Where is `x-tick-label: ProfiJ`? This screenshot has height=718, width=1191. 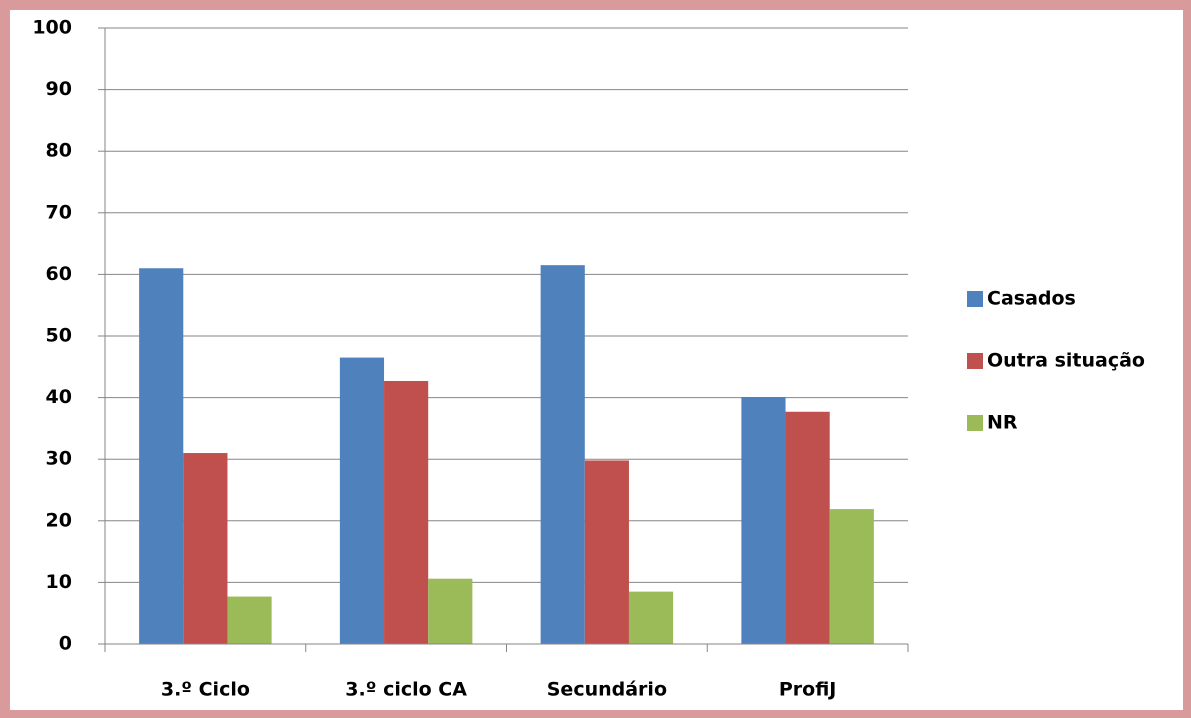 x-tick-label: ProfiJ is located at coordinates (808, 690).